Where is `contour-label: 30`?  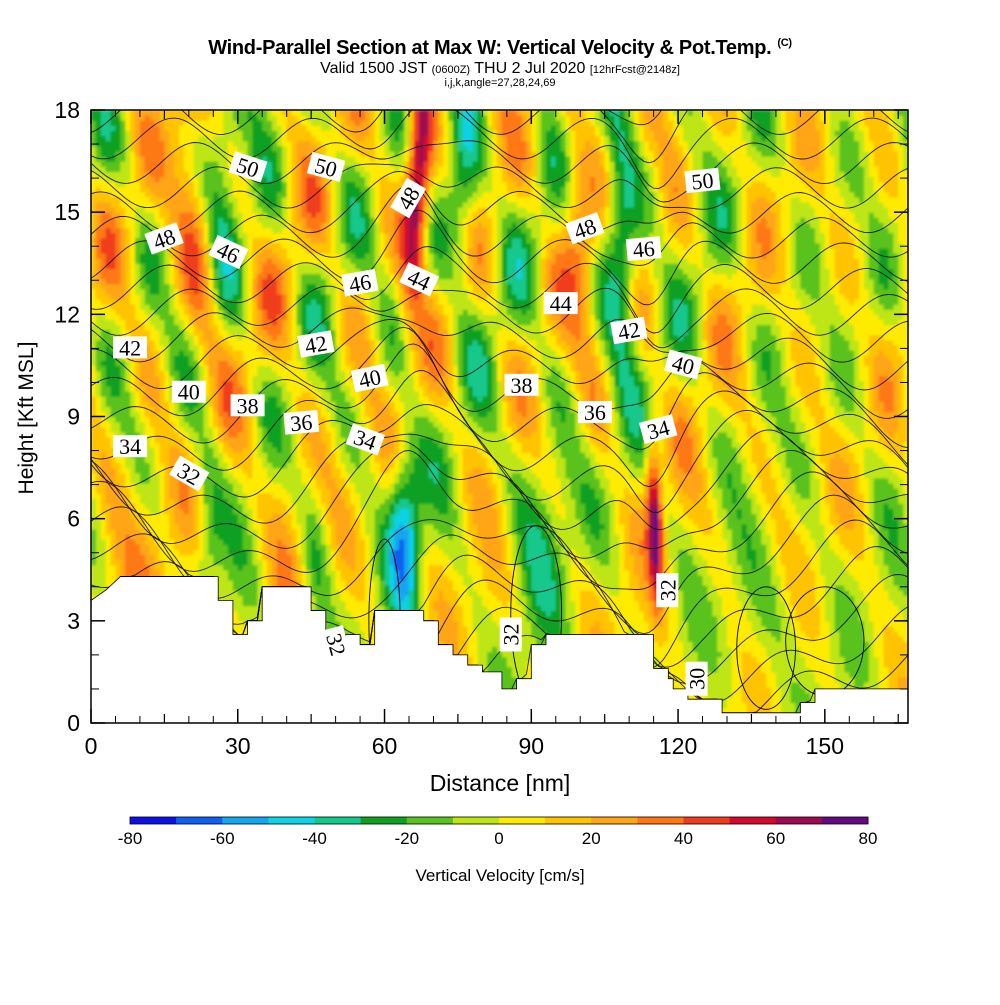 contour-label: 30 is located at coordinates (697, 679).